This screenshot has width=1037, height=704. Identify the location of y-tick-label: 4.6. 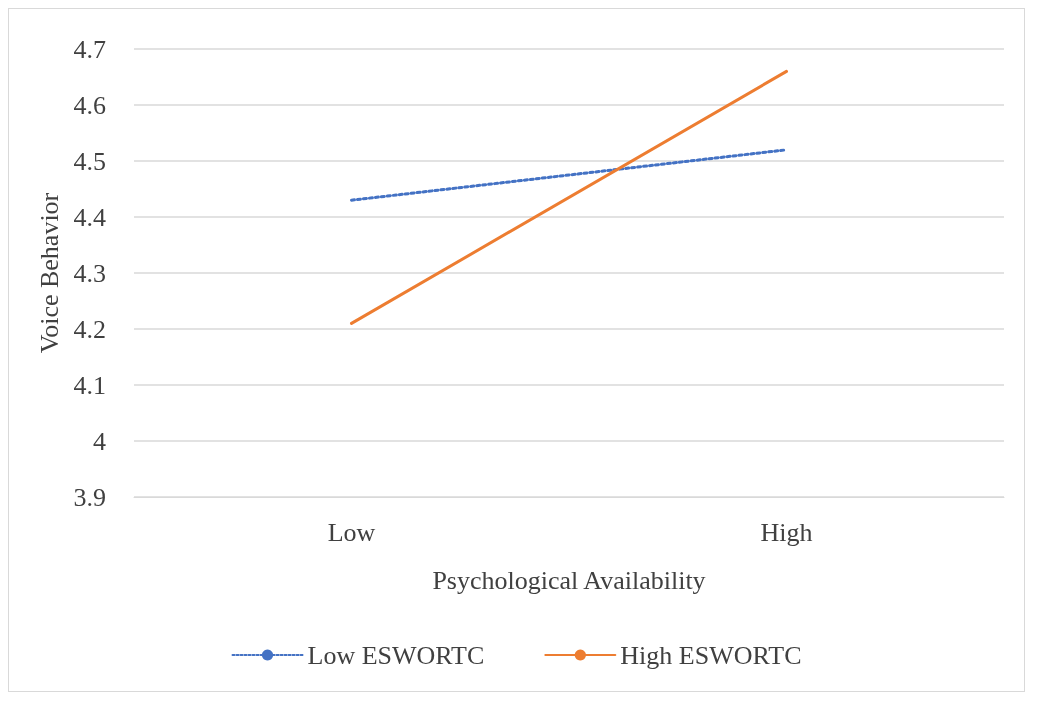
(89, 105).